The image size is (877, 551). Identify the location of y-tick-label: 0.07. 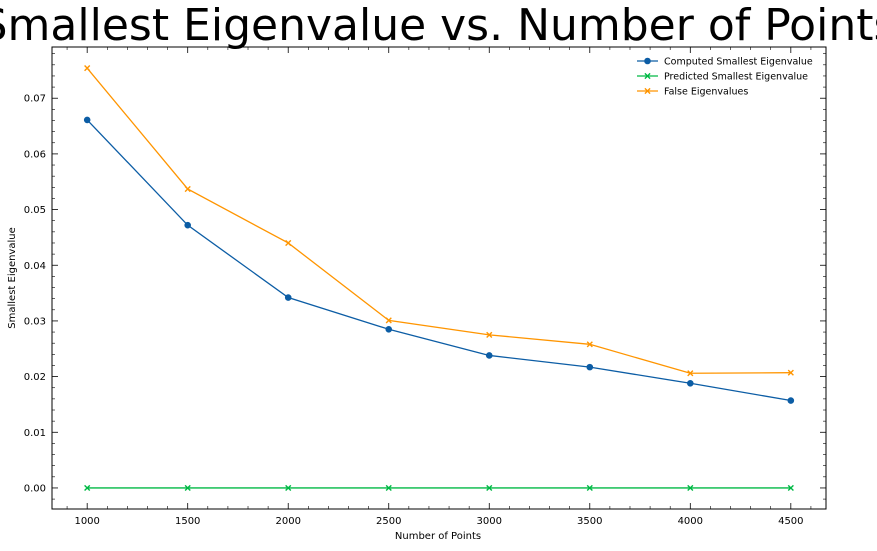
(35, 99).